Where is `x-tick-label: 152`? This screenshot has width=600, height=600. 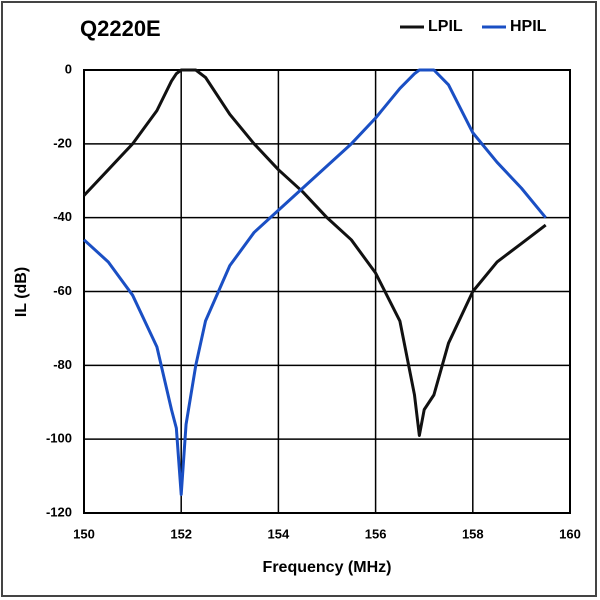
x-tick-label: 152 is located at coordinates (181, 533).